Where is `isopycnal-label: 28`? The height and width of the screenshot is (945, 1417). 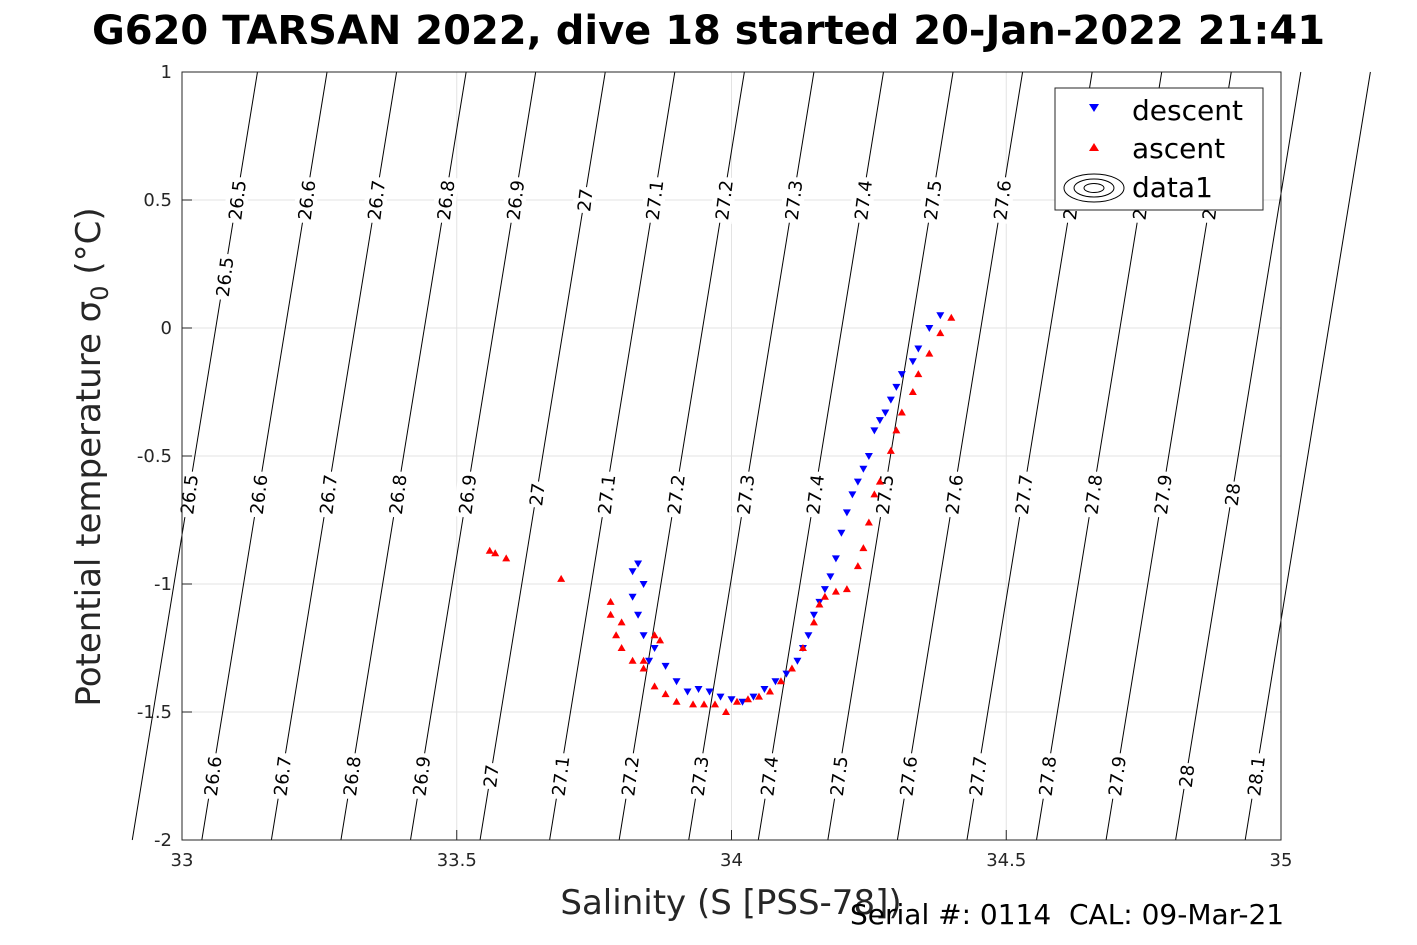
isopycnal-label: 28 is located at coordinates (1186, 776).